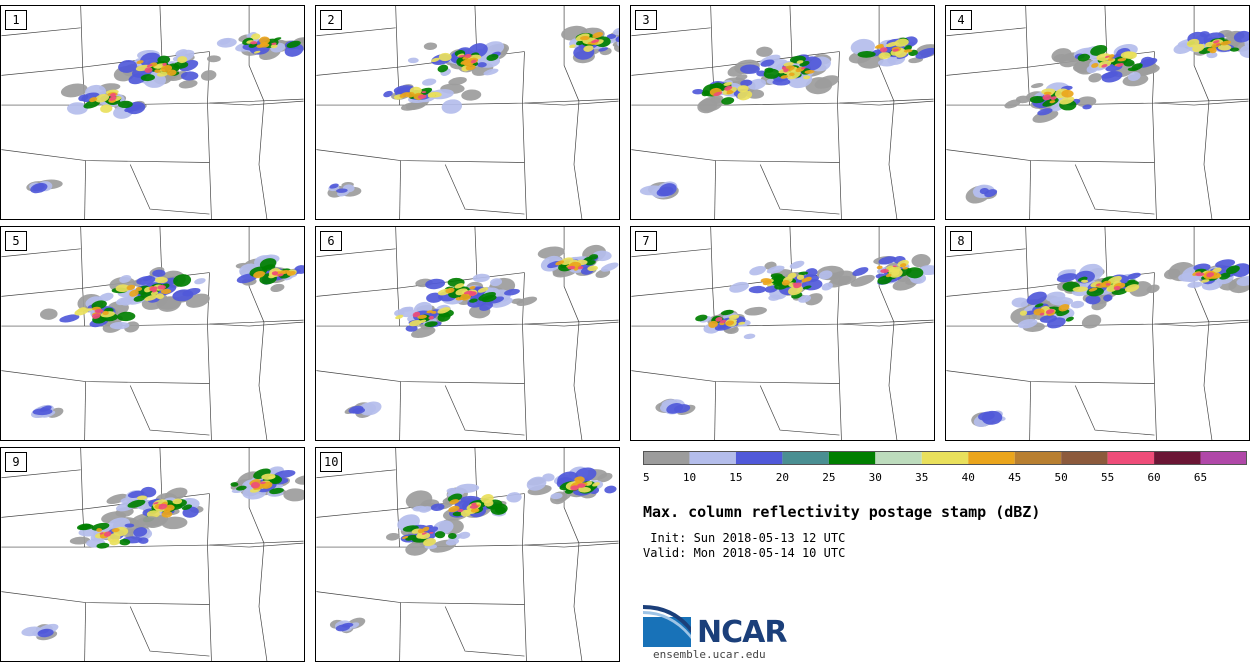  What do you see at coordinates (782, 477) in the screenshot?
I see `colorbar-tick-label: 20` at bounding box center [782, 477].